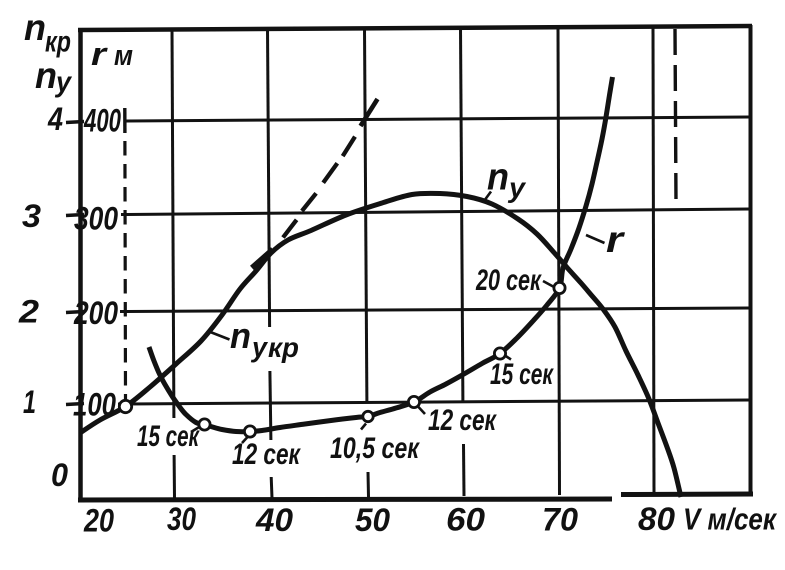 The width and height of the screenshot is (785, 570). Describe the element at coordinates (274, 520) in the screenshot. I see `svg-text: 40` at that location.